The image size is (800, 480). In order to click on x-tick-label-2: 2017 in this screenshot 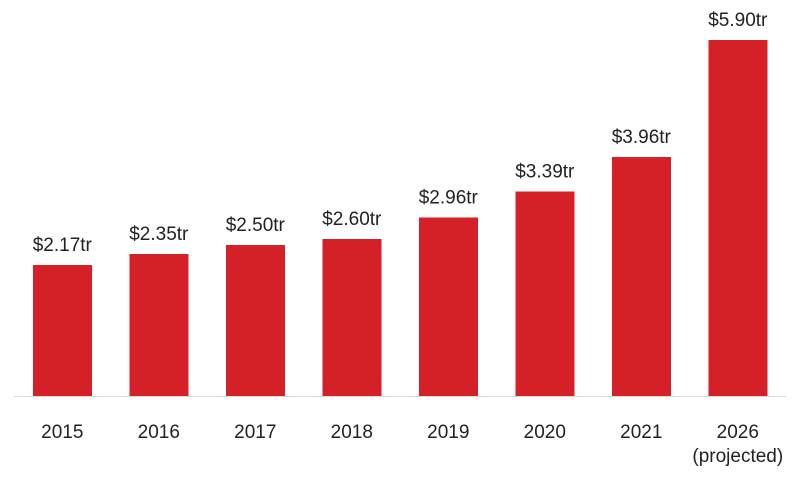, I will do `click(255, 432)`.